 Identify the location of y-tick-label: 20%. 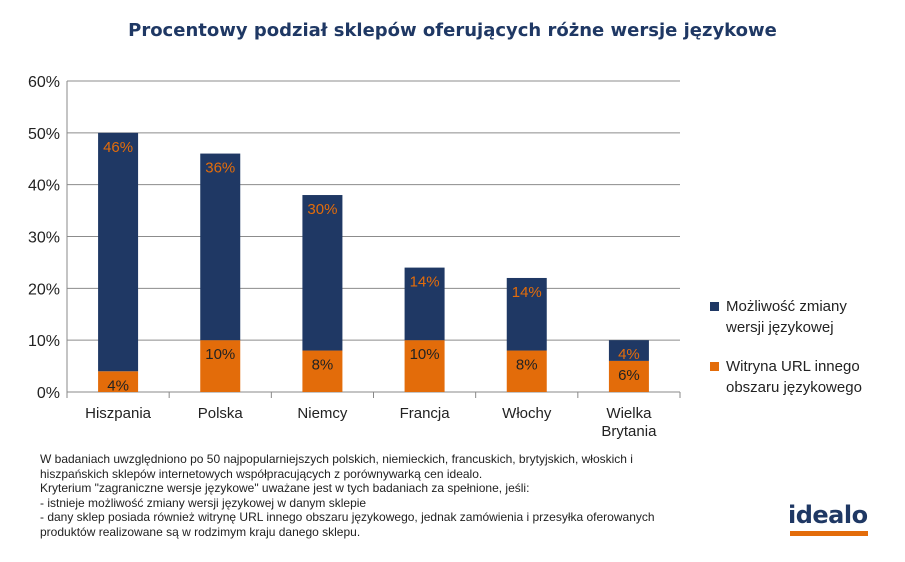
(44, 289).